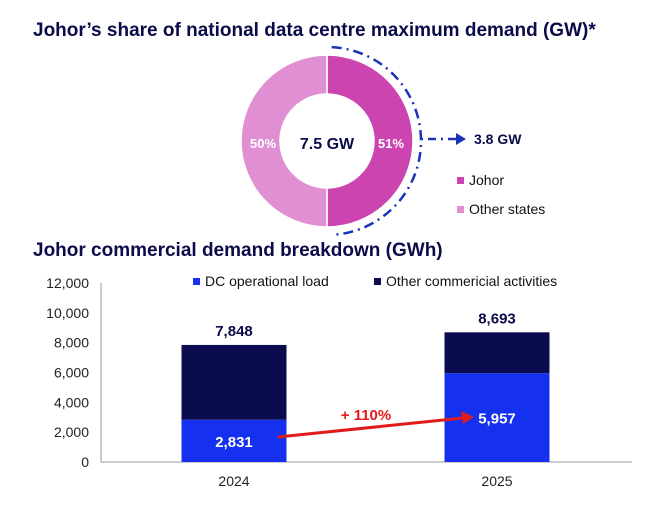  What do you see at coordinates (234, 331) in the screenshot?
I see `data-label-total: 7,848` at bounding box center [234, 331].